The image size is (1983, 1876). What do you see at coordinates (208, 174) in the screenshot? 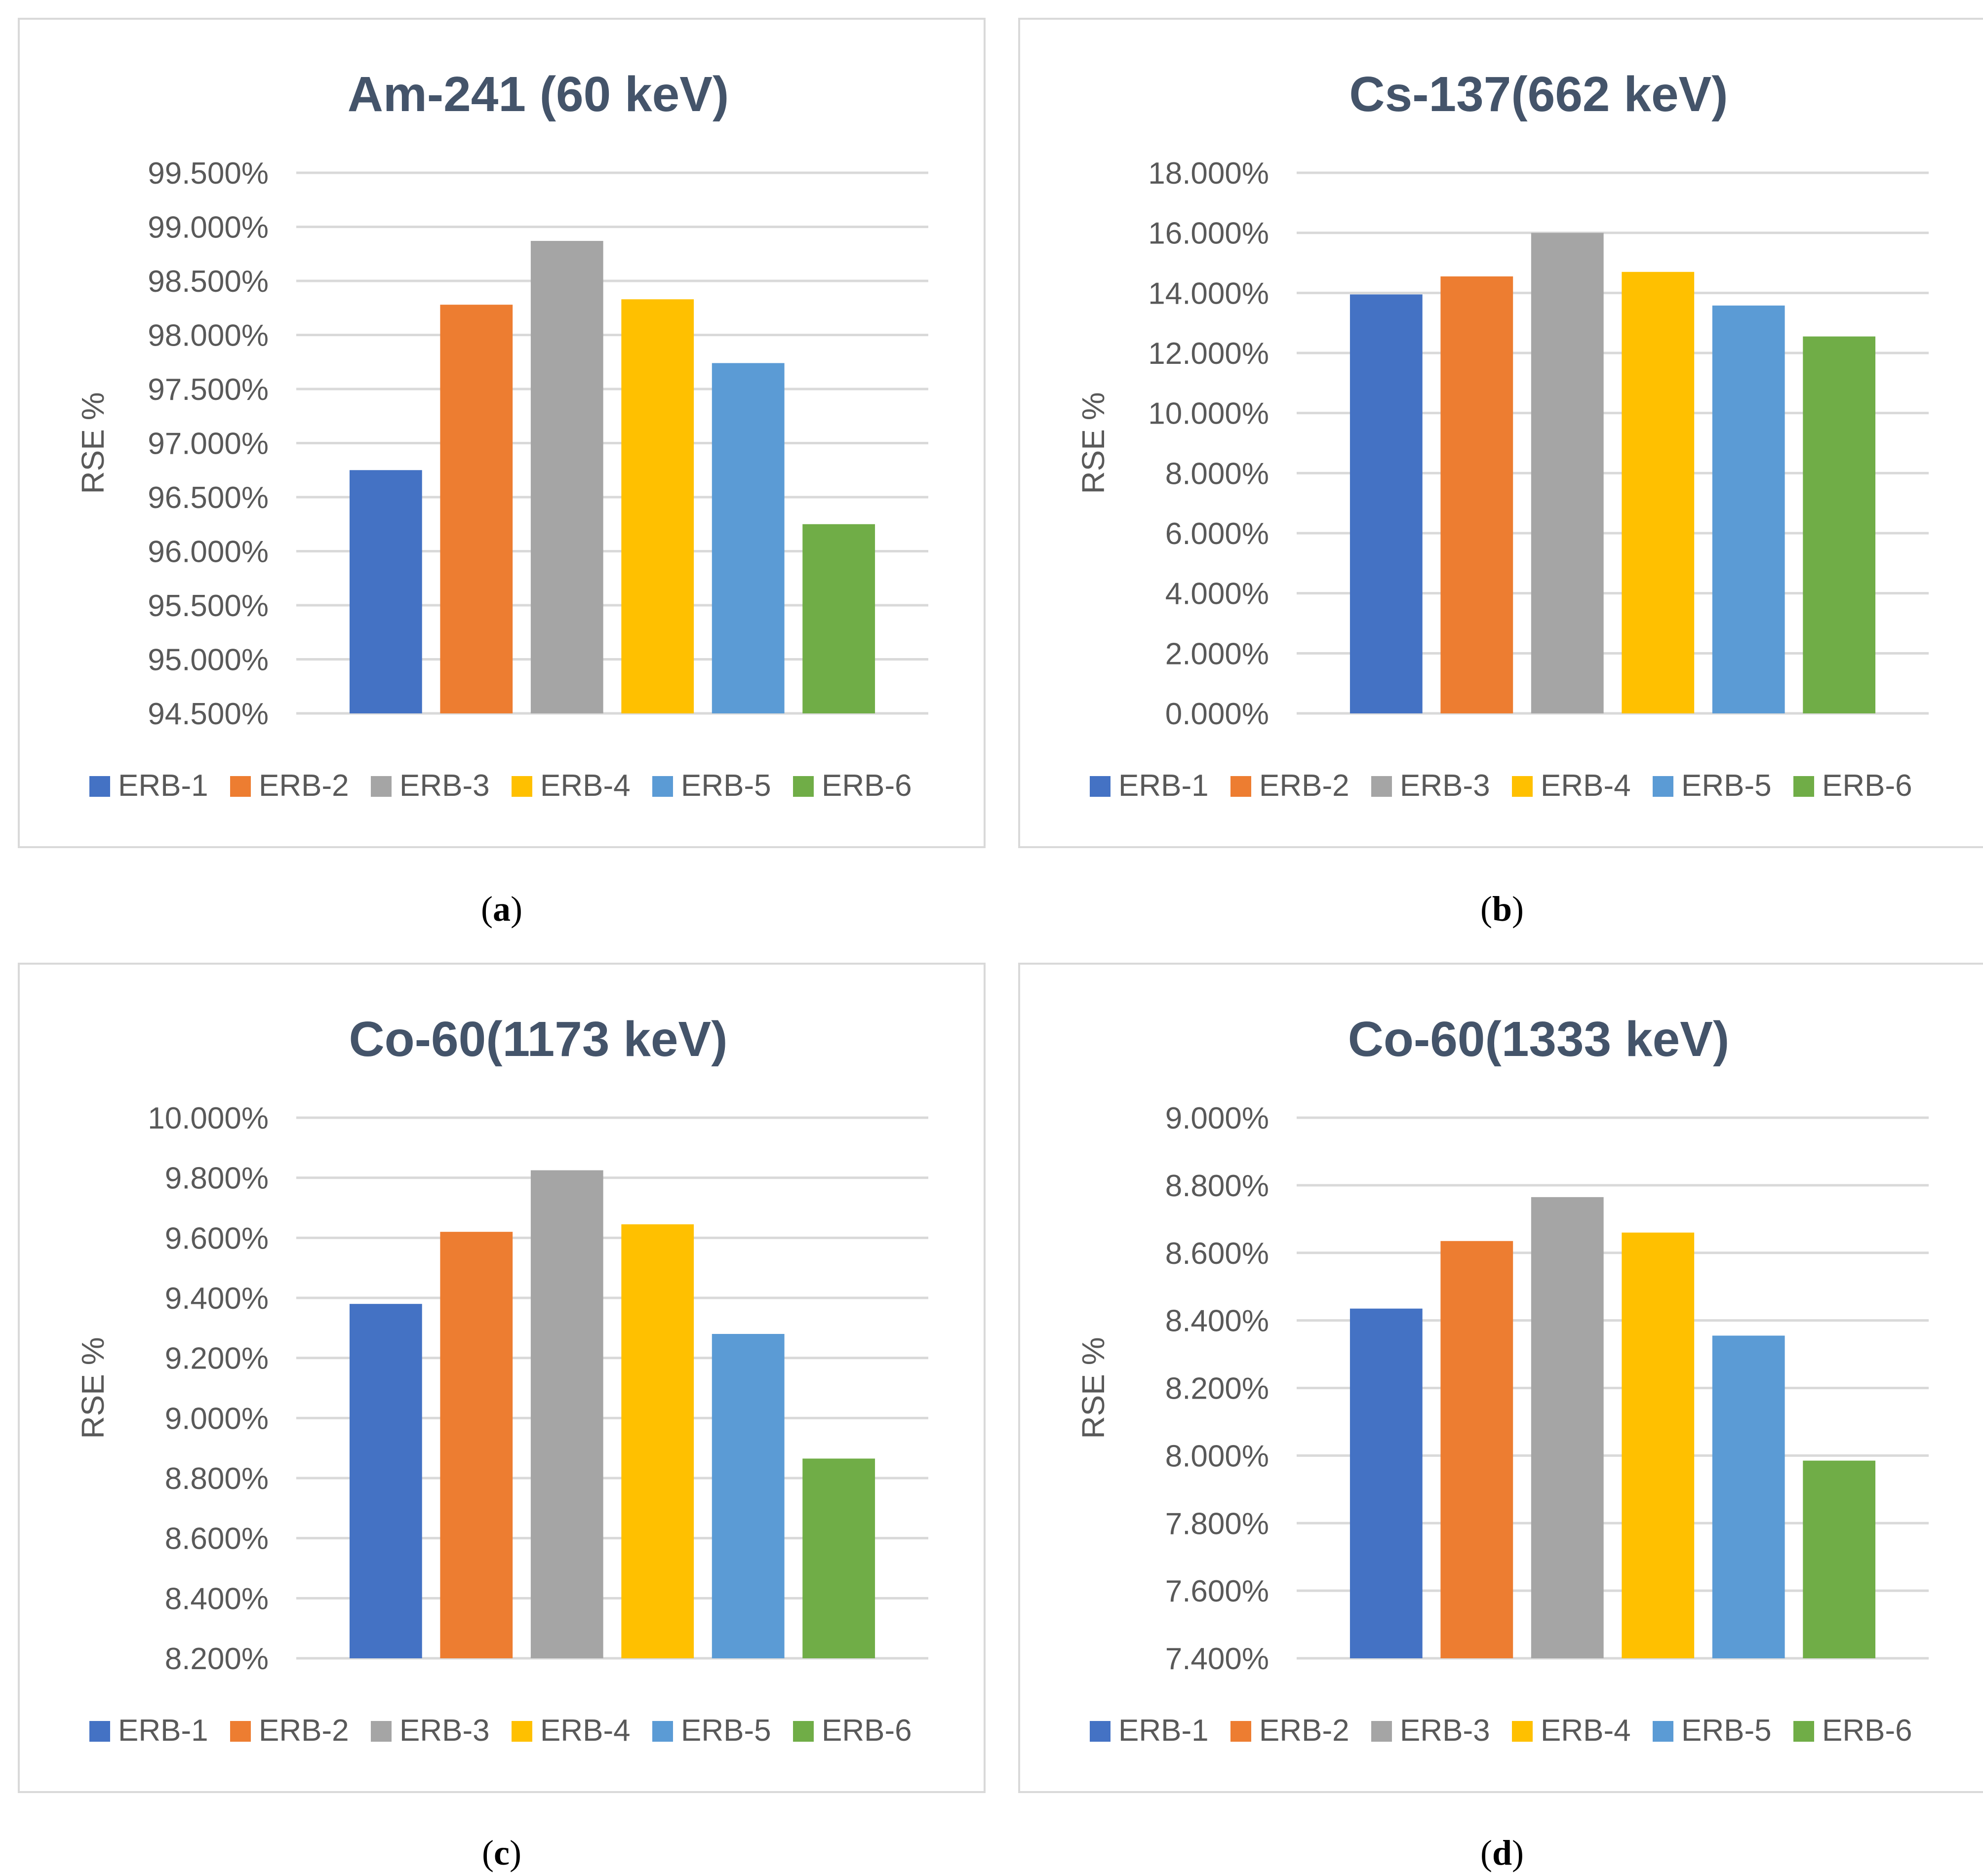
I see `y-tick-label: 99.500%` at bounding box center [208, 174].